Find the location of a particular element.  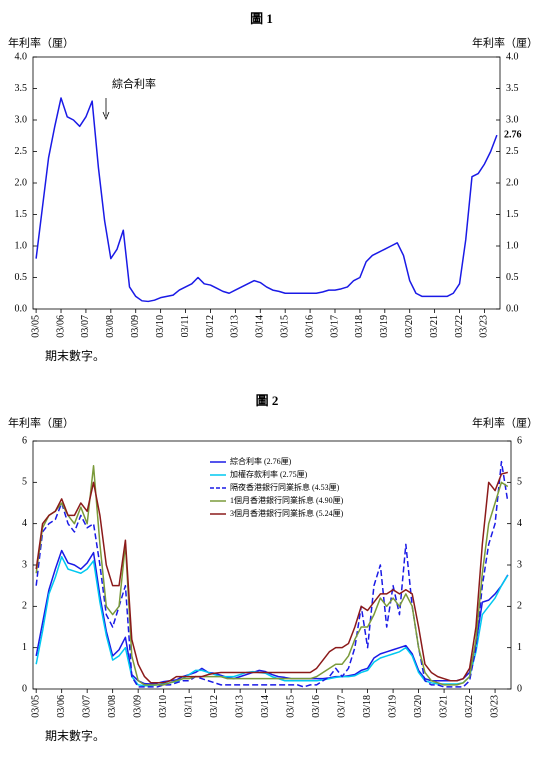

y-tick-label: 0.5 is located at coordinates (21, 277).